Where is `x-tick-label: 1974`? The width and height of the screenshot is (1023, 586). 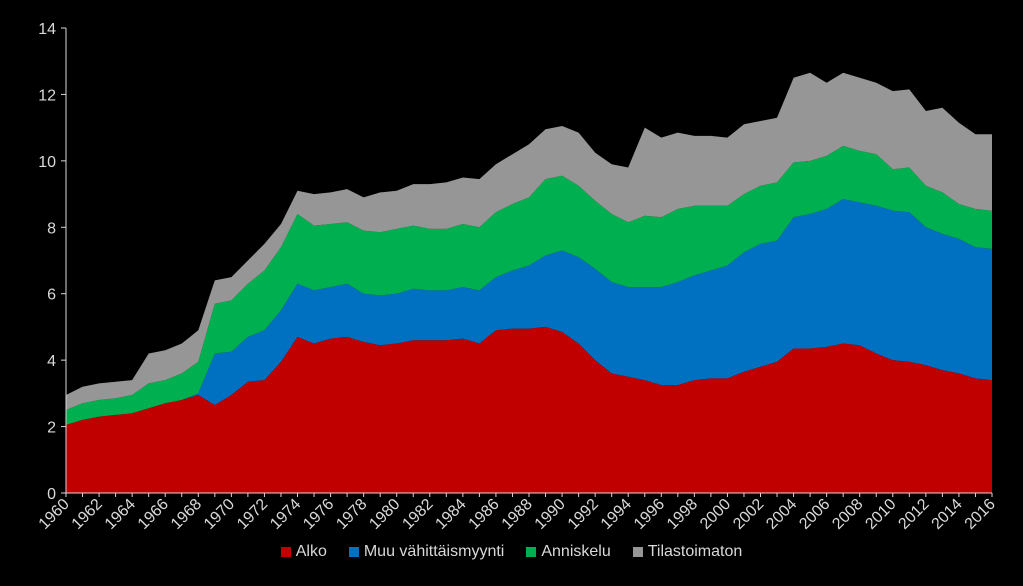 x-tick-label: 1974 is located at coordinates (285, 514).